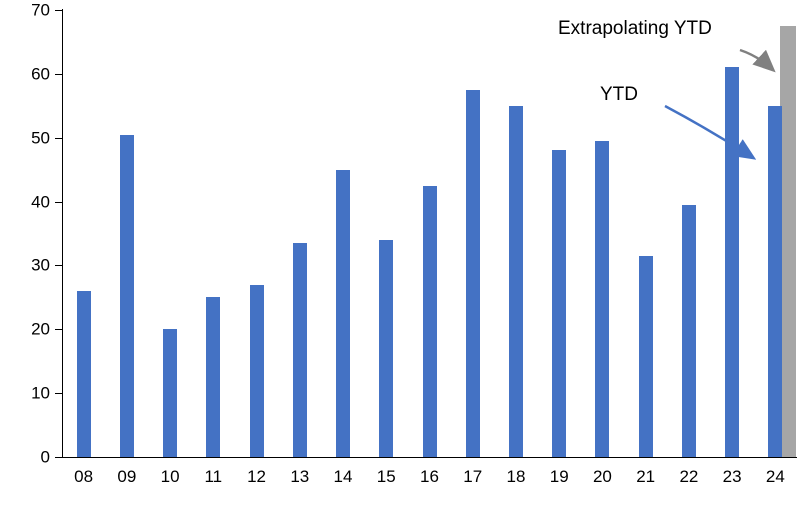 This screenshot has height=507, width=805. Describe the element at coordinates (45, 457) in the screenshot. I see `y-axis-label-0: 0` at that location.